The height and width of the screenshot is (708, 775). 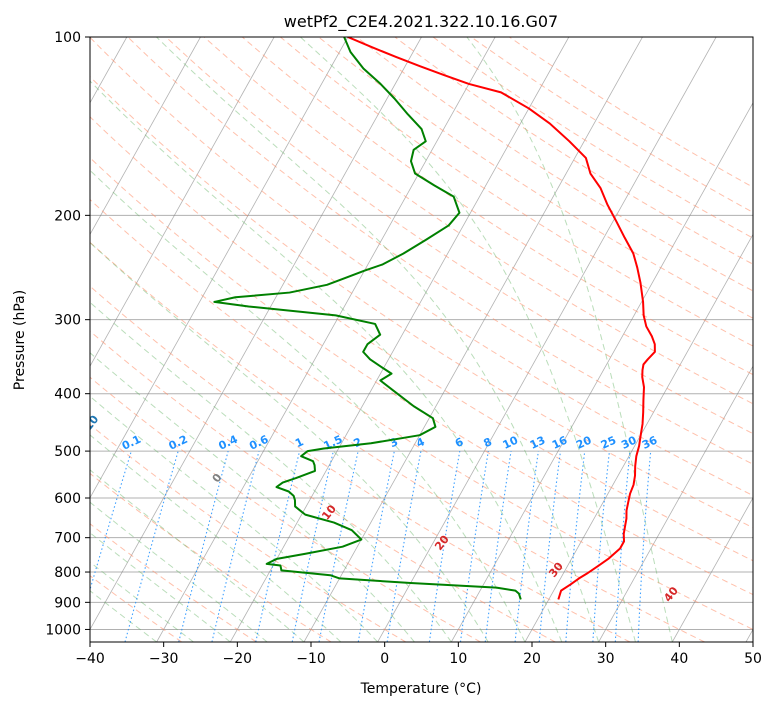 I want to click on x-tick-label: −20, so click(x=238, y=659).